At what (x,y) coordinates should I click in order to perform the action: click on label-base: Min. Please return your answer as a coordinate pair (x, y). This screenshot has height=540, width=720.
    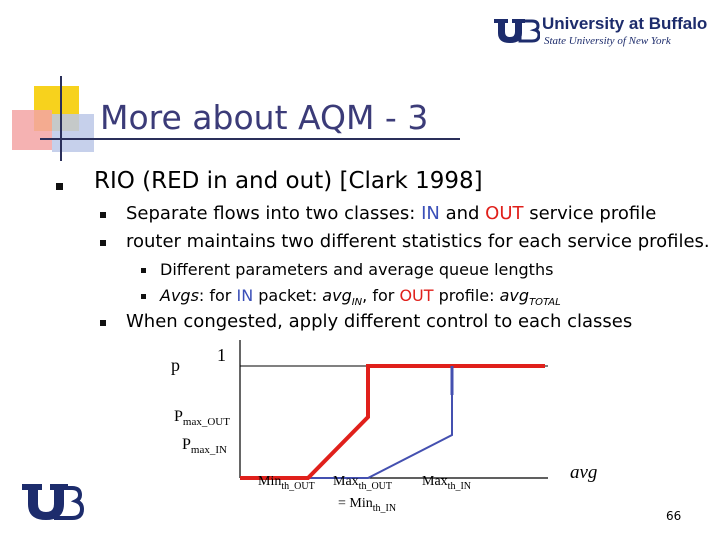
    Looking at the image, I should click on (270, 481).